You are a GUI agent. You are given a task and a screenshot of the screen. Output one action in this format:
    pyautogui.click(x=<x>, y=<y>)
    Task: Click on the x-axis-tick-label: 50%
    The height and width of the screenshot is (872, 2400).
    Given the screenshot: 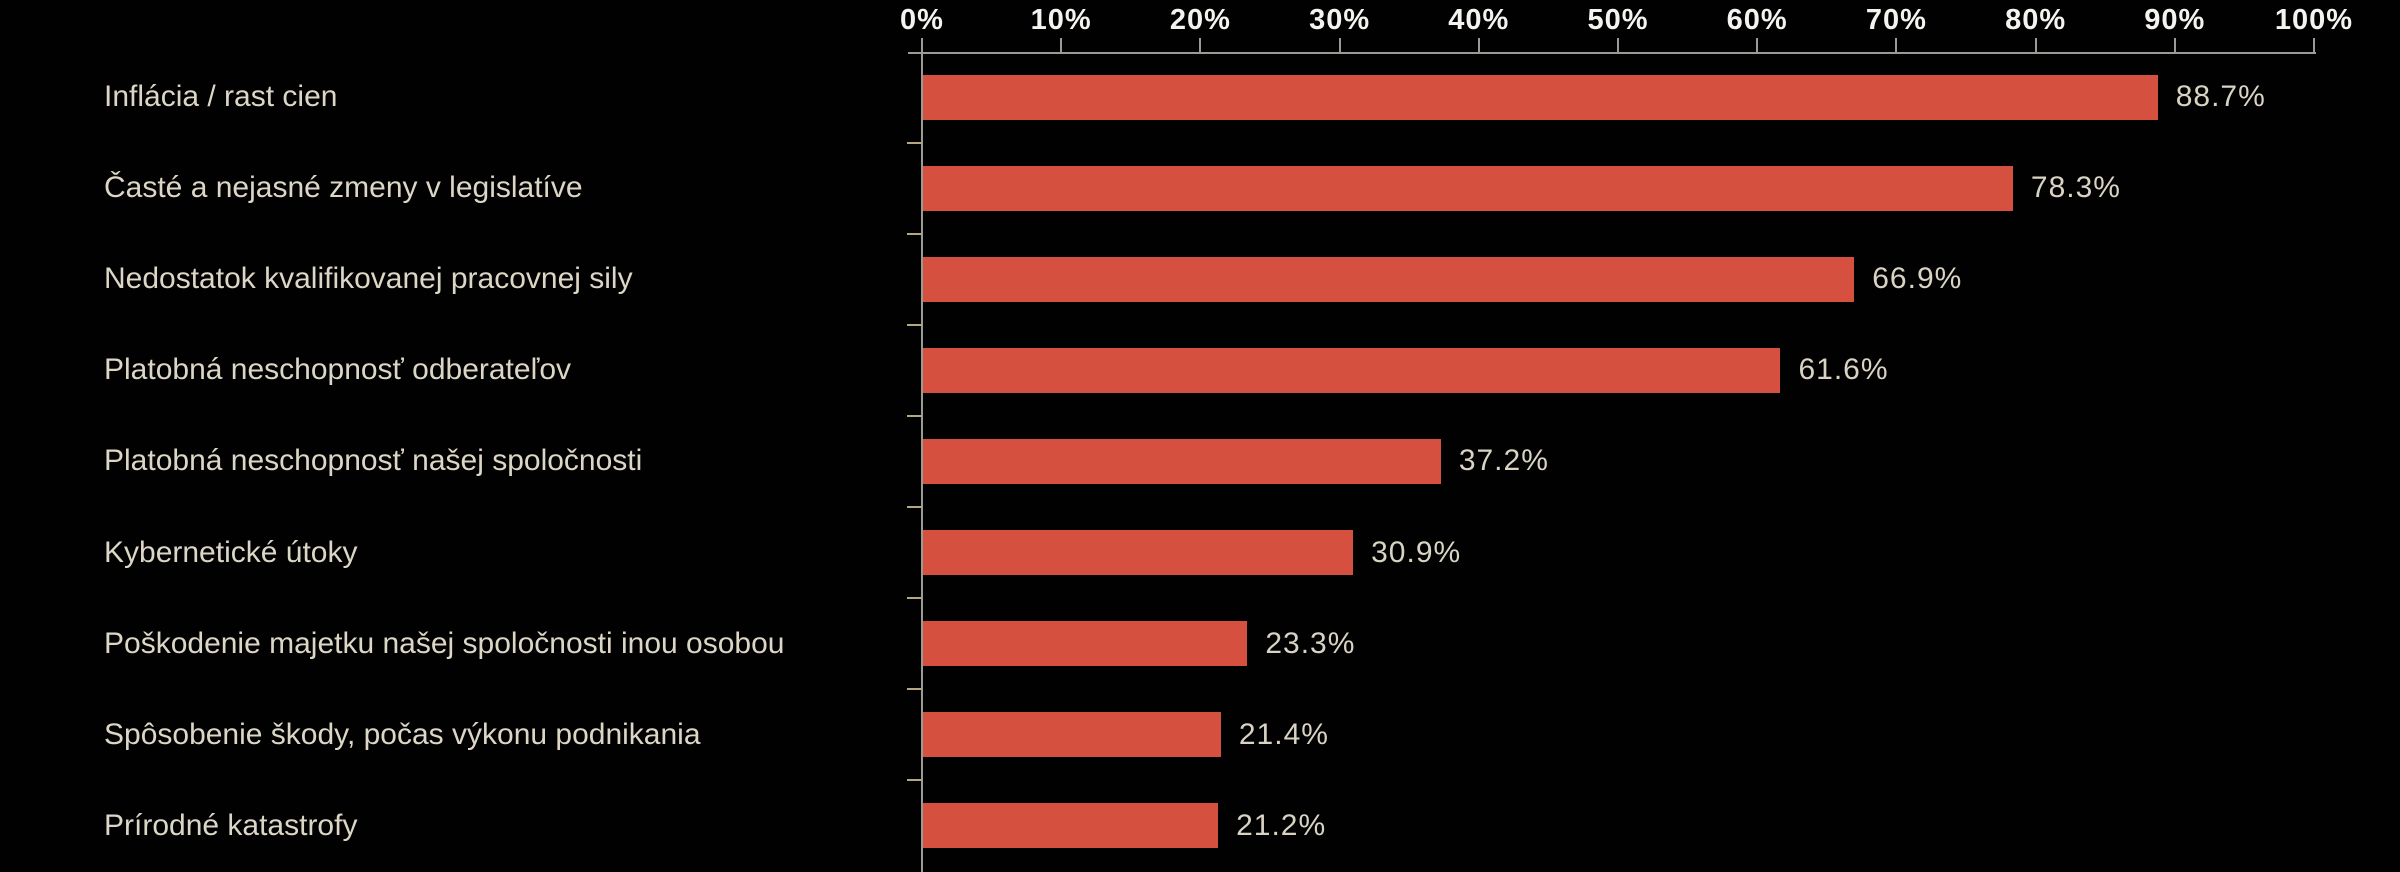 What is the action you would take?
    pyautogui.click(x=1618, y=20)
    